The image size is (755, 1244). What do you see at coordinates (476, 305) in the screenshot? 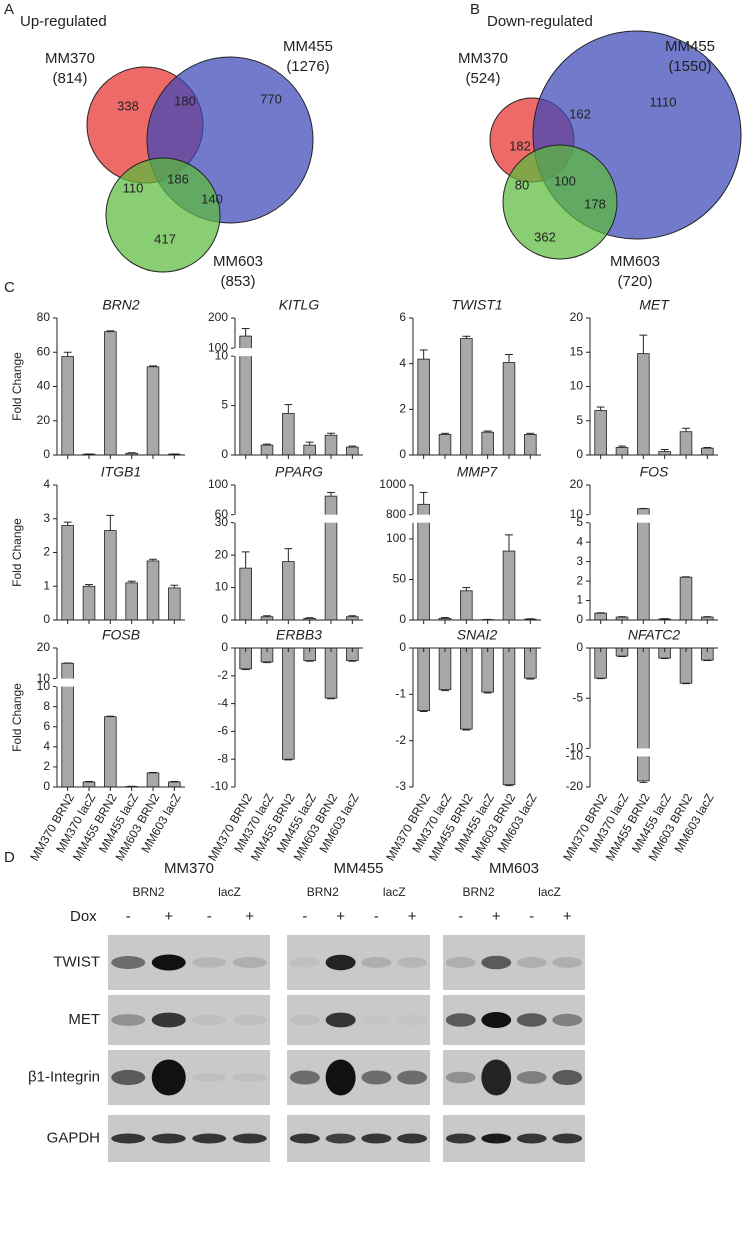
I see `chart-title: TWIST1` at bounding box center [476, 305].